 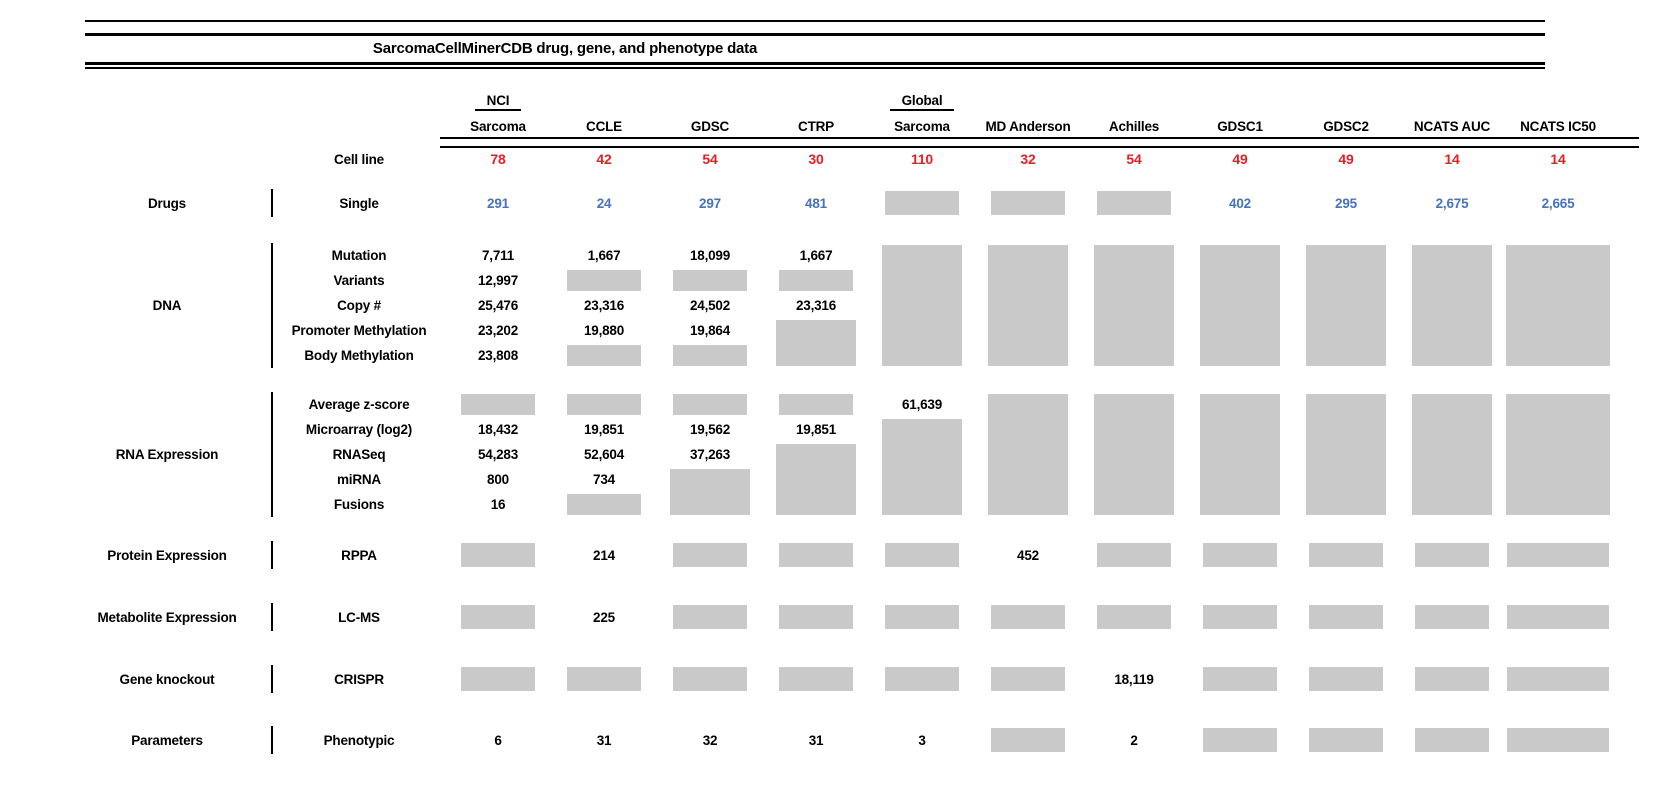 What do you see at coordinates (498, 330) in the screenshot?
I see `data-value: 23,202` at bounding box center [498, 330].